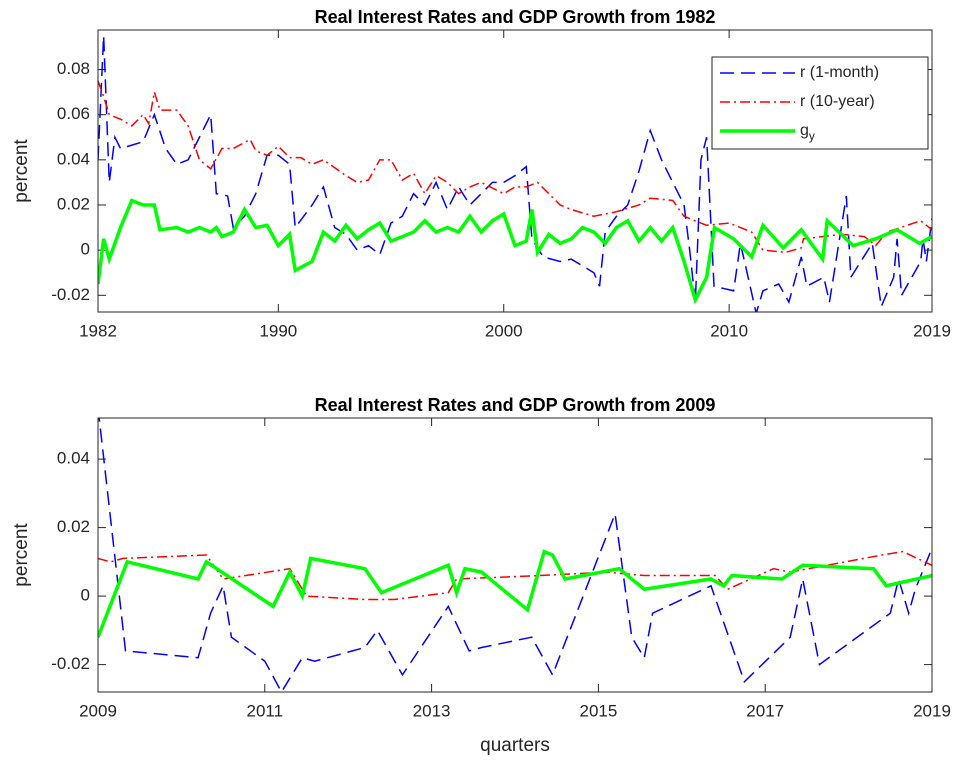  Describe the element at coordinates (73, 68) in the screenshot. I see `y-tick-label: 0.08` at that location.